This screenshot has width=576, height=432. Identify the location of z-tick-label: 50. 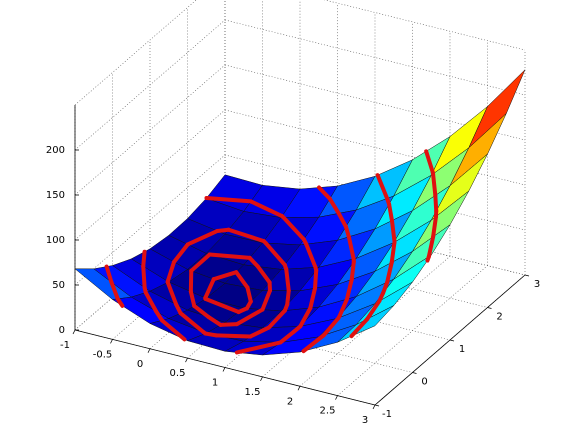
(58, 285).